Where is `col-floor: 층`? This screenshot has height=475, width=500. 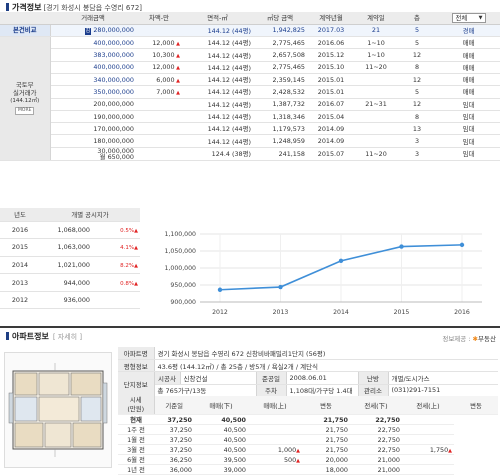
col-floor: 층 is located at coordinates (417, 18).